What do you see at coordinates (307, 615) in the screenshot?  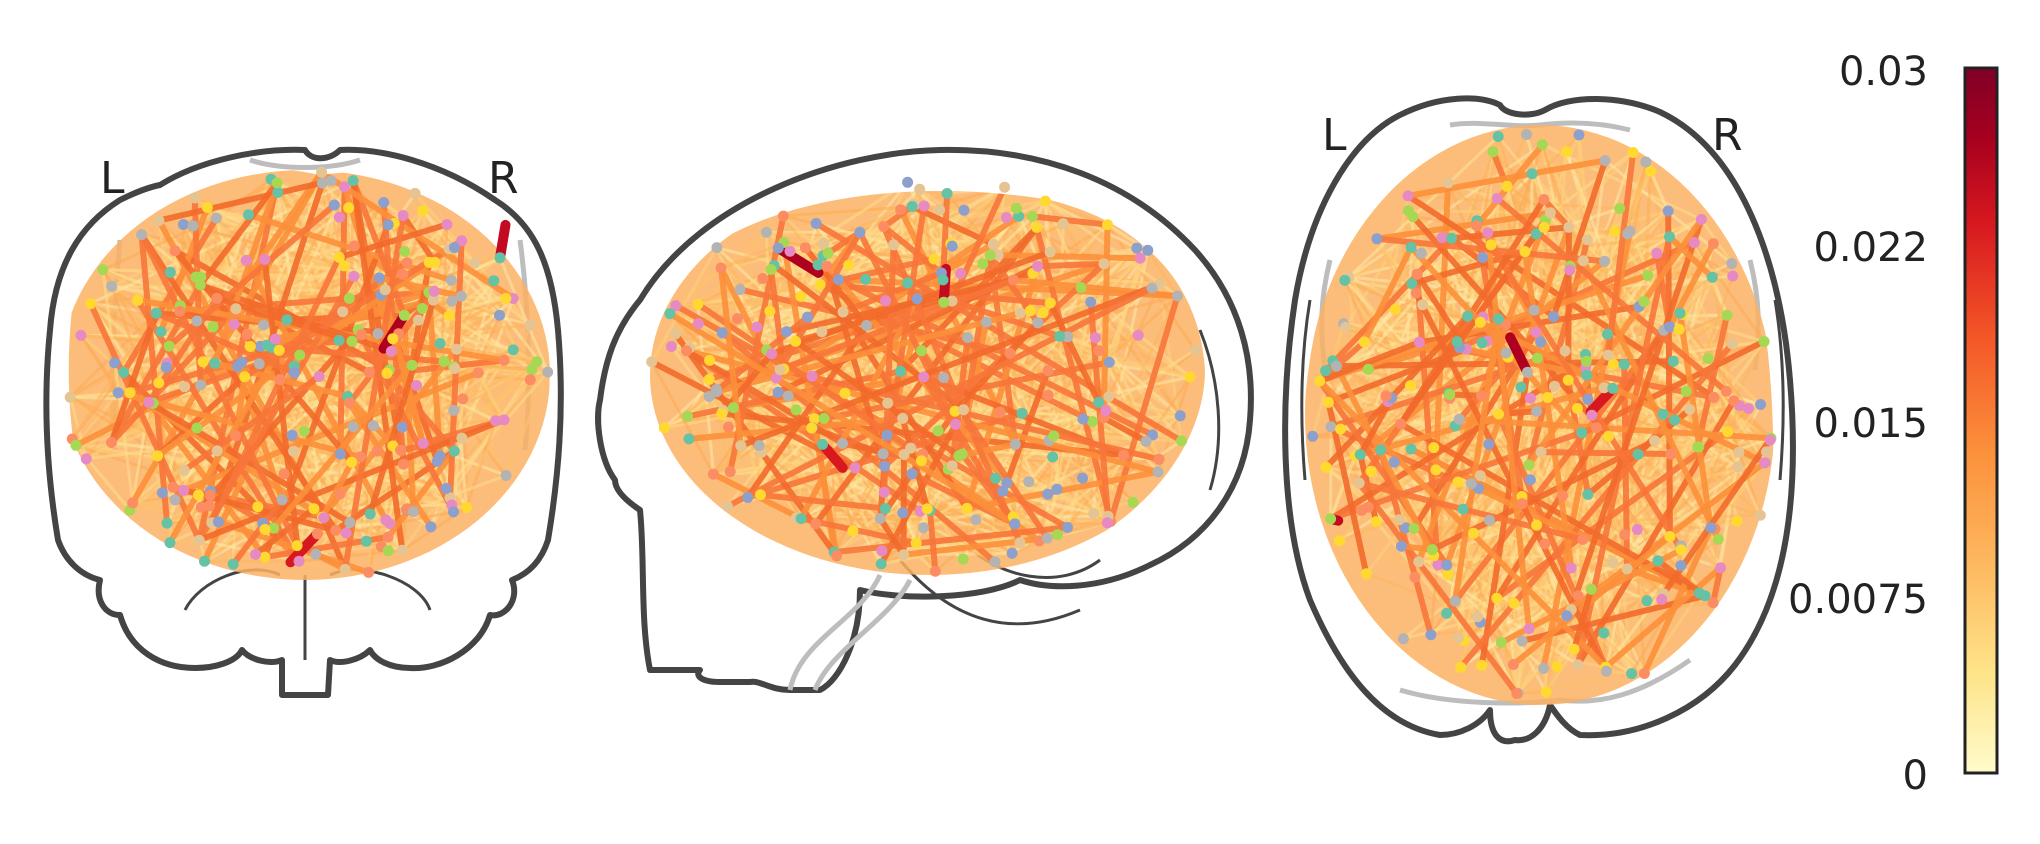 I see `coronal-cerebellum-line` at bounding box center [307, 615].